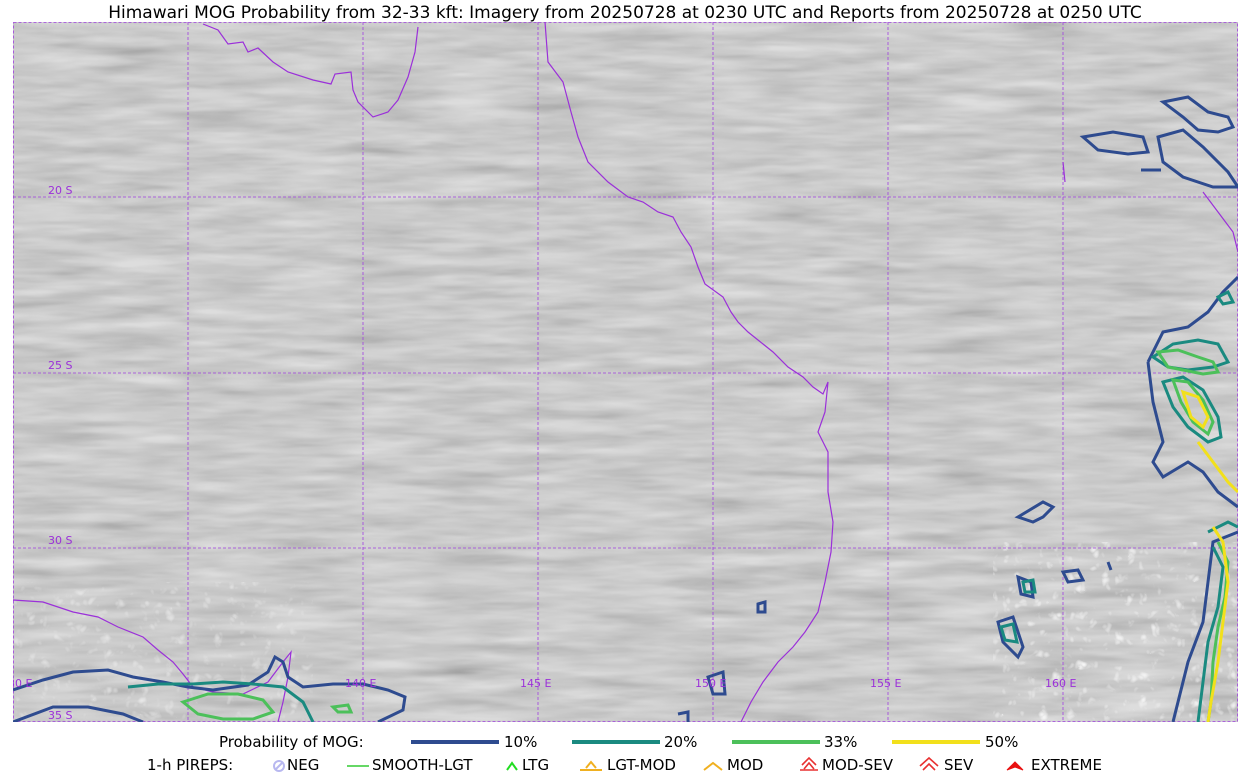 This screenshot has width=1250, height=782. Describe the element at coordinates (360, 683) in the screenshot. I see `lon-label-140e: 140 E` at that location.